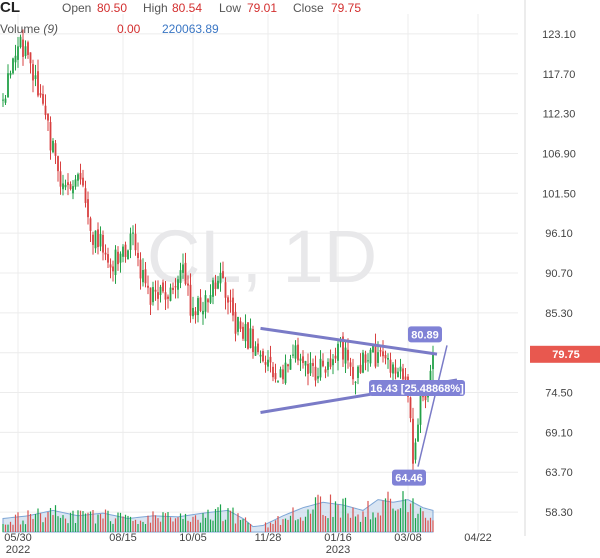 Image resolution: width=600 pixels, height=558 pixels. I want to click on x-tick-label: 05/30, so click(18, 538).